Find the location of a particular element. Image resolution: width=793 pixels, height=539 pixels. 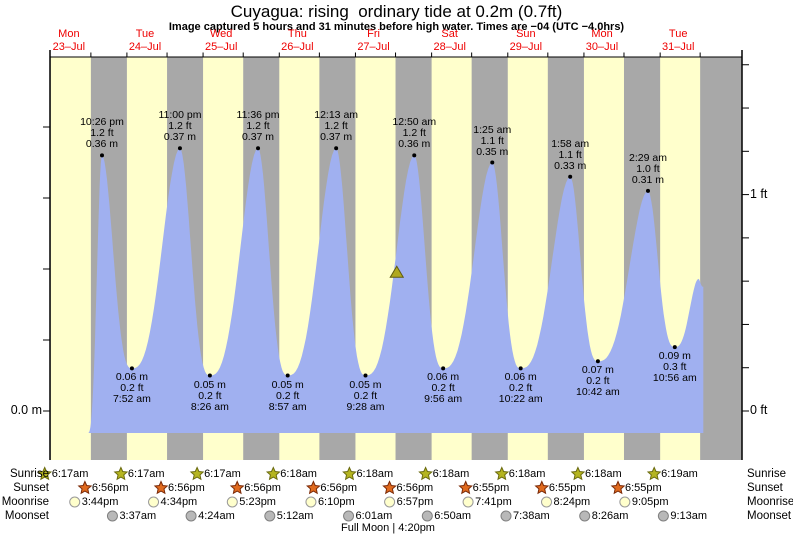

moonrise-time: 4:34pm is located at coordinates (179, 502).